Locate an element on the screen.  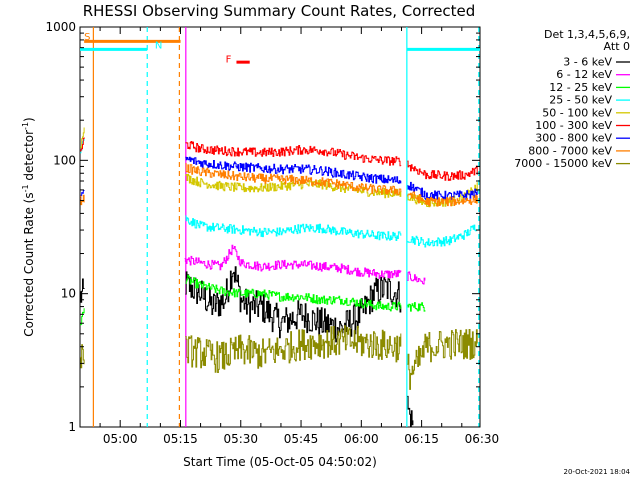
y-axis-label-mid: detector is located at coordinates (29, 157).